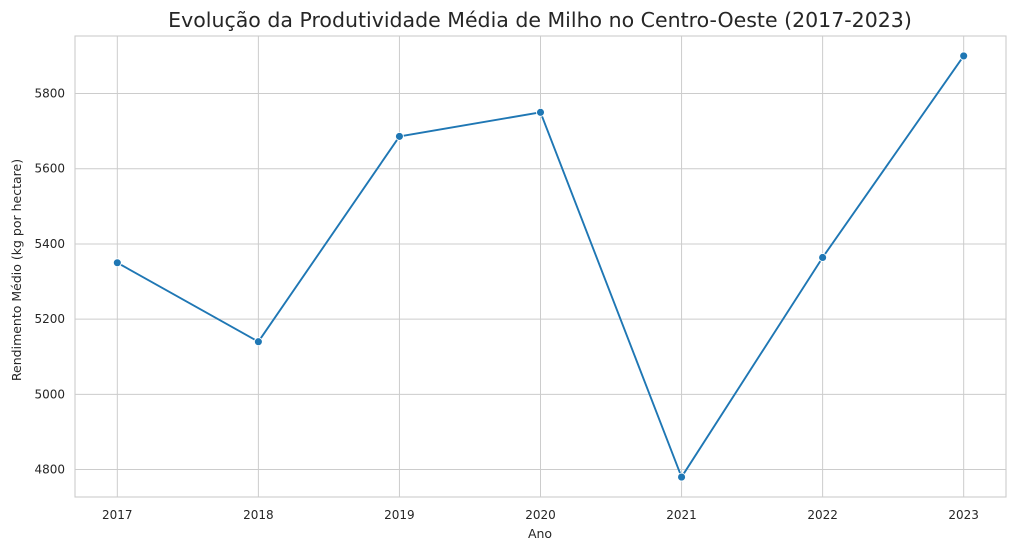 Image resolution: width=1014 pixels, height=551 pixels. What do you see at coordinates (49, 244) in the screenshot?
I see `y-tick-label: 5400` at bounding box center [49, 244].